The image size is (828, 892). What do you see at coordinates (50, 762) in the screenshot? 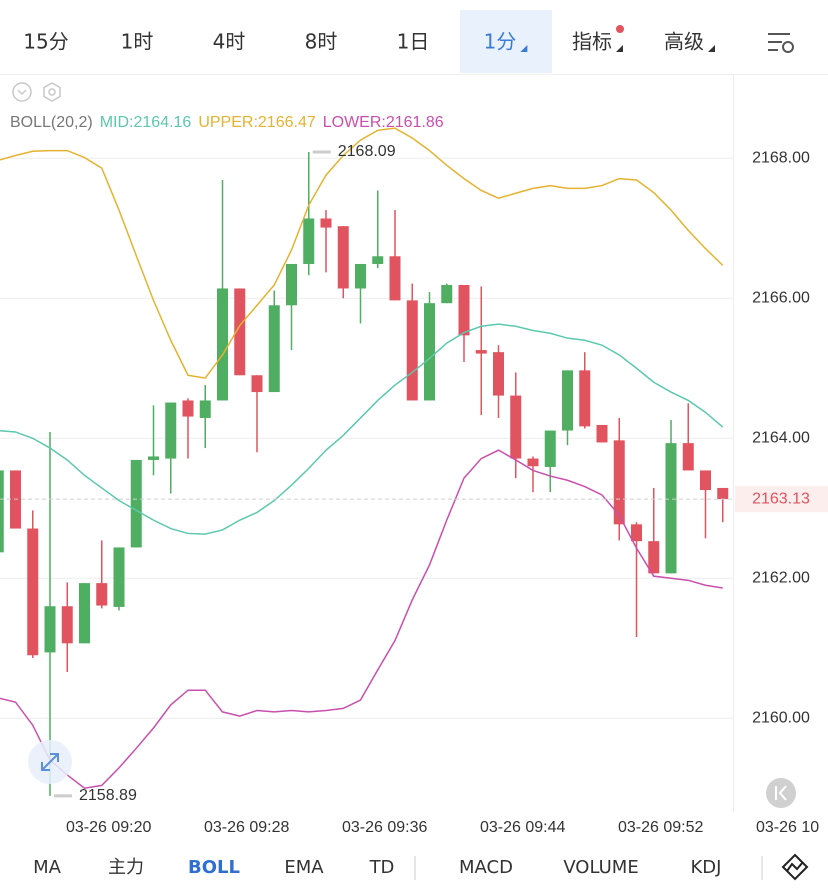
I see `expand-button` at bounding box center [50, 762].